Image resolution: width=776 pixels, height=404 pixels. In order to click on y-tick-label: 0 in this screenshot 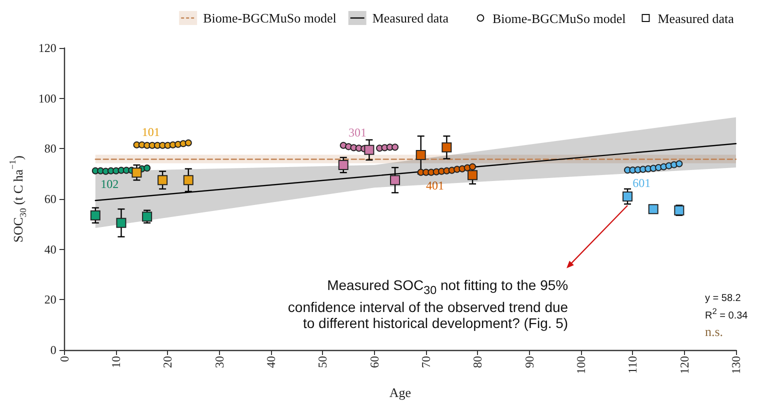, I will do `click(53, 350)`.